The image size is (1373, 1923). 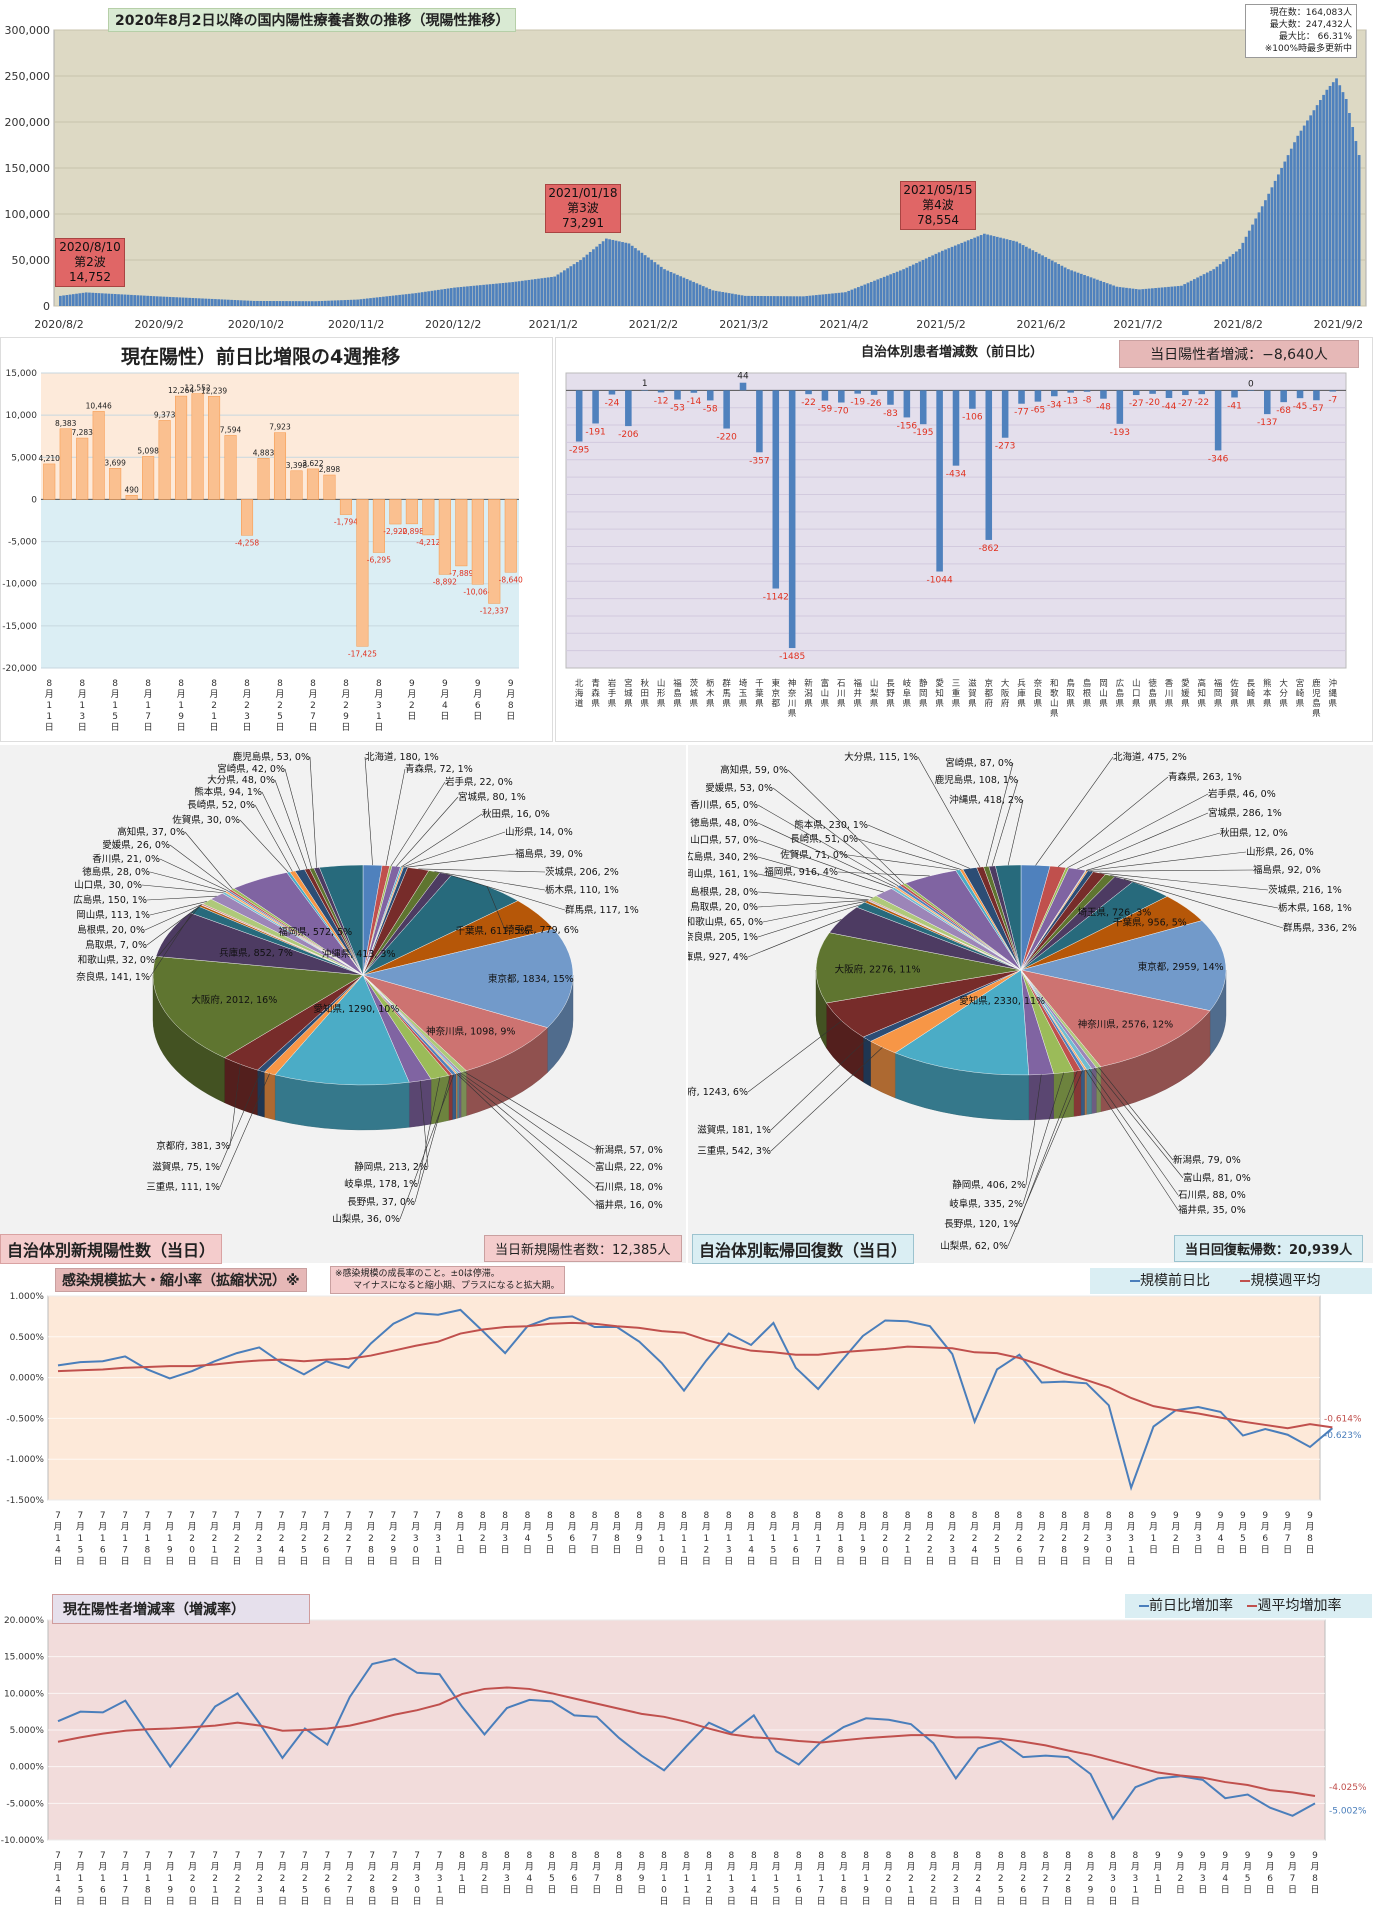 What do you see at coordinates (1218, 683) in the screenshot?
I see `prefecture-name-char: 福` at bounding box center [1218, 683].